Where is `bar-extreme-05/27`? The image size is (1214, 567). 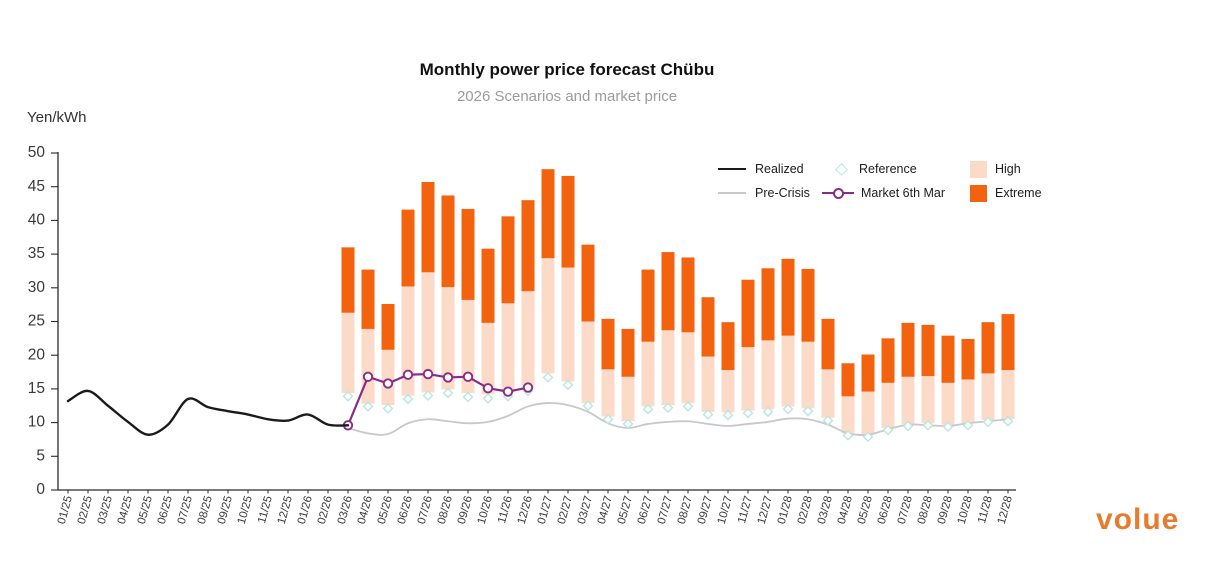
bar-extreme-05/27 is located at coordinates (628, 352).